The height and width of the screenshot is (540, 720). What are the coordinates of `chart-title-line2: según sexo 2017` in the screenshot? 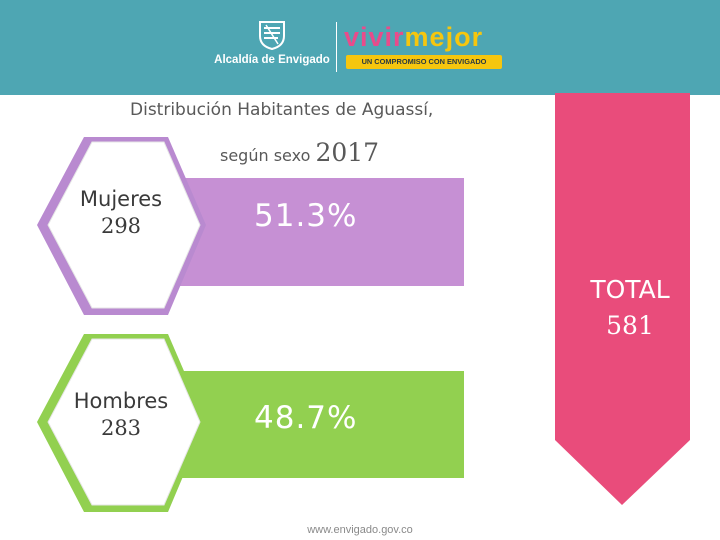 It's located at (299, 152).